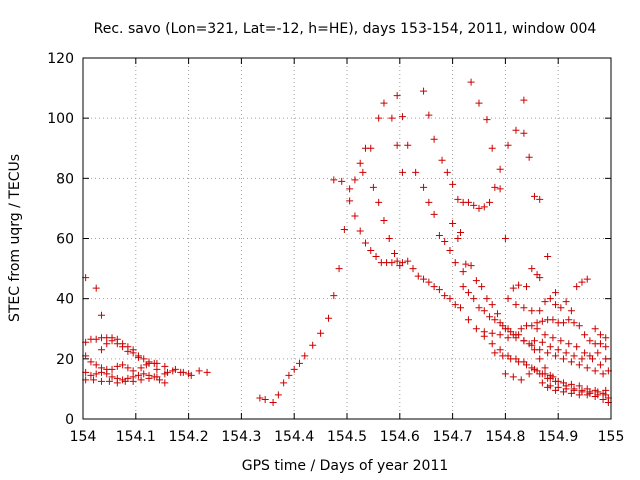 This screenshot has width=640, height=480. Describe the element at coordinates (347, 437) in the screenshot. I see `x-tick-label: 154.5` at that location.